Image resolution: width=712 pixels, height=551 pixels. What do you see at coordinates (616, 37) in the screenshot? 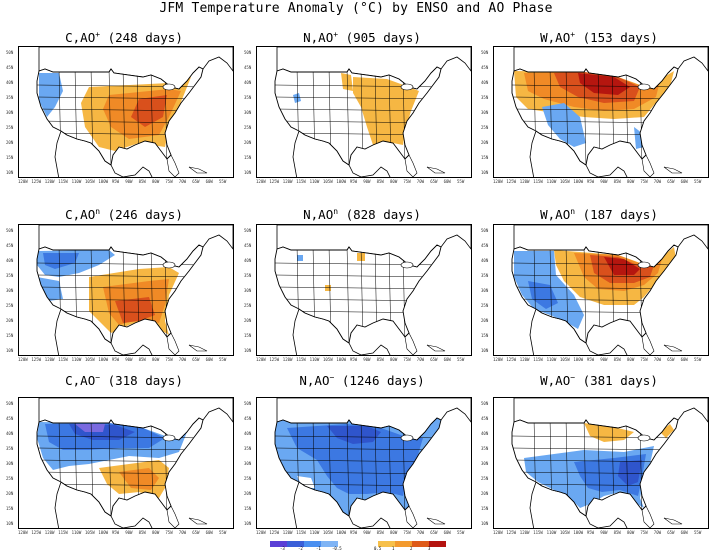
I see `day-count: (153 days)` at bounding box center [616, 37].